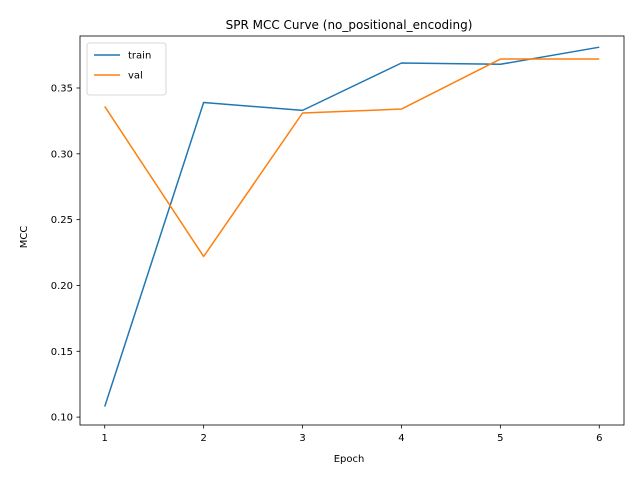 This screenshot has height=480, width=640. I want to click on legend-box, so click(126, 69).